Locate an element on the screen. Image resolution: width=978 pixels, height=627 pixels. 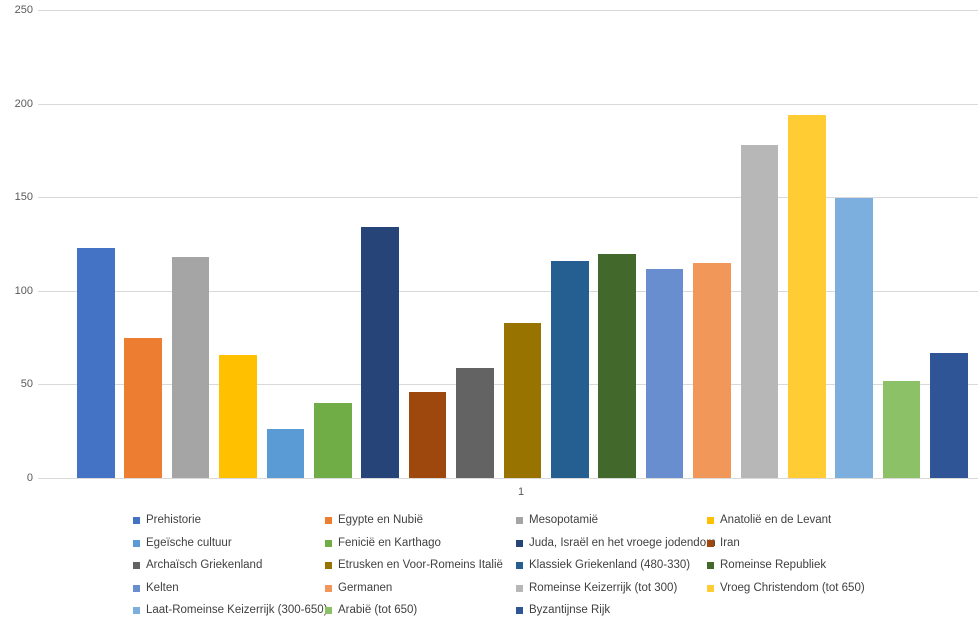
legend-item: Germanen is located at coordinates (358, 588).